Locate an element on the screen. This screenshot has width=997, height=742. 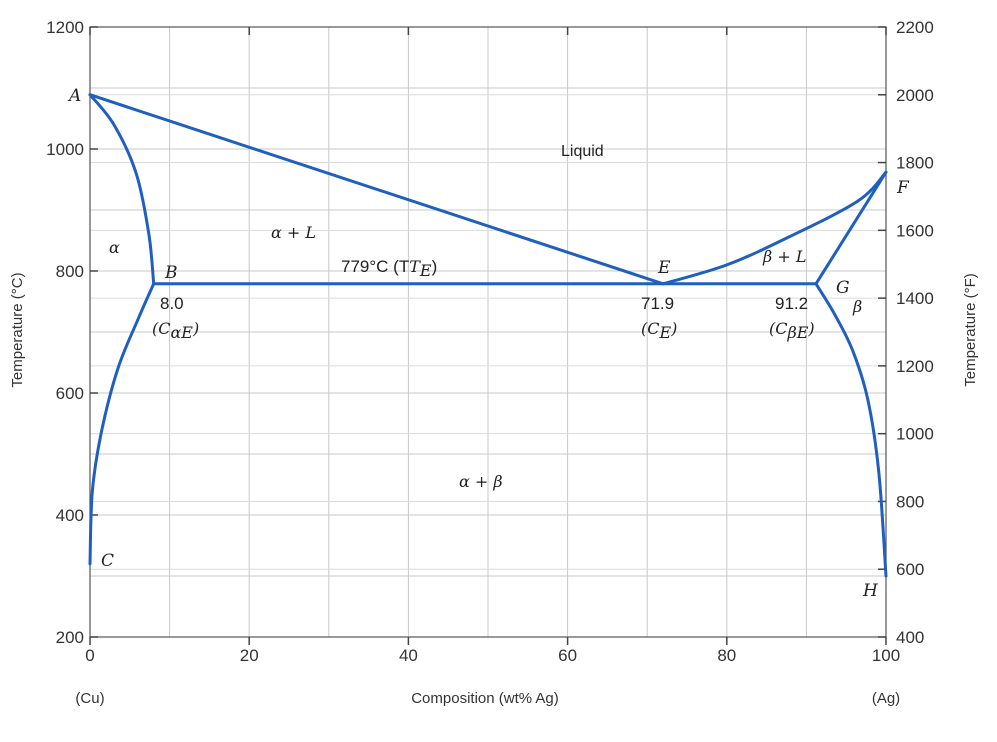
x-axis-title: Composition (wt% Ag) is located at coordinates (485, 698).